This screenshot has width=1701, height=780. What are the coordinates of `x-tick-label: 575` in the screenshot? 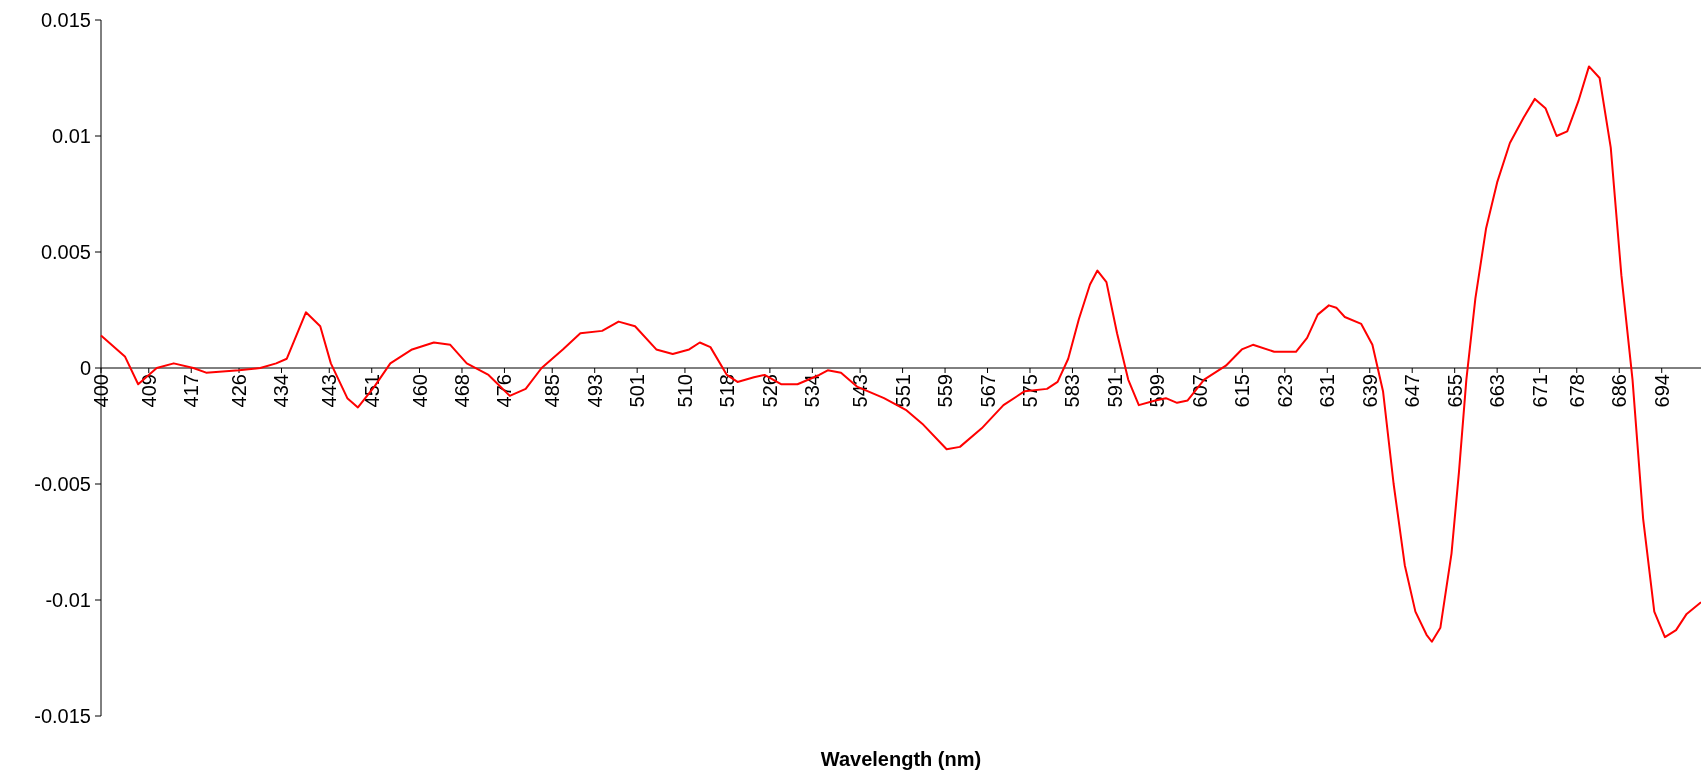 It's located at (1030, 391).